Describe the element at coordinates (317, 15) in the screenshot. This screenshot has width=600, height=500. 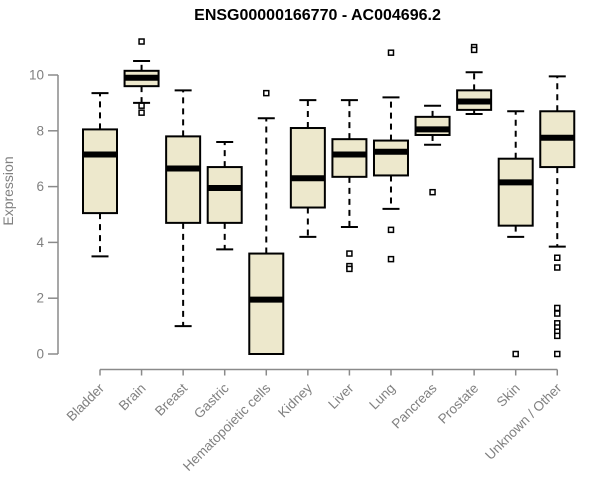
I see `chart-title: ENSG00000166770 - AC004696.2` at that location.